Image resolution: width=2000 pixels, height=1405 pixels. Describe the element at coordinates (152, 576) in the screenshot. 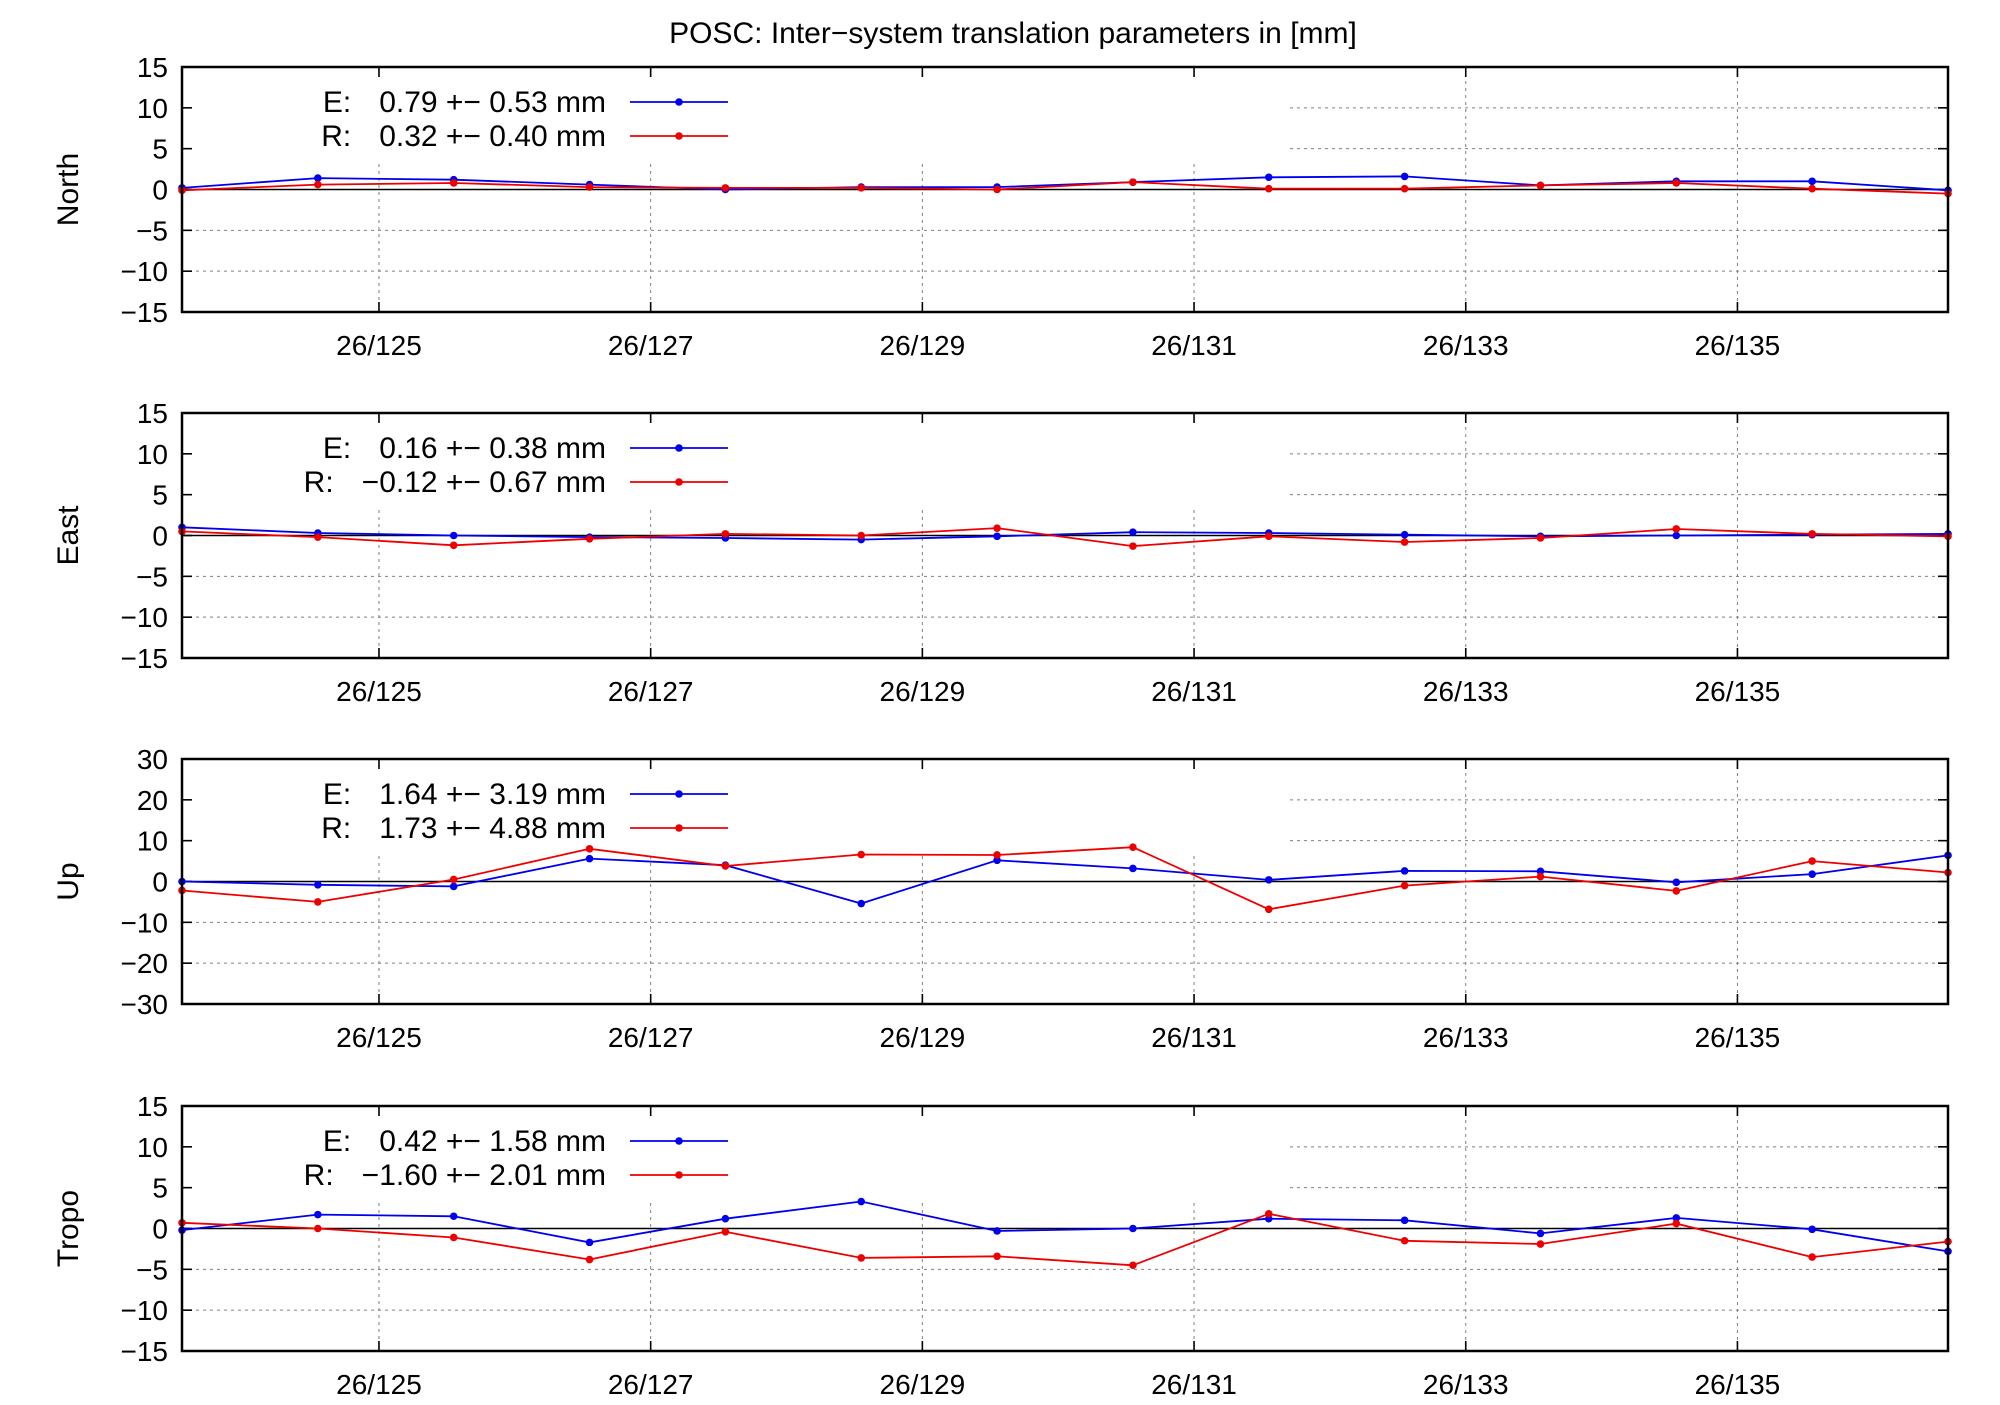

I see `y-tick-label: −5` at that location.